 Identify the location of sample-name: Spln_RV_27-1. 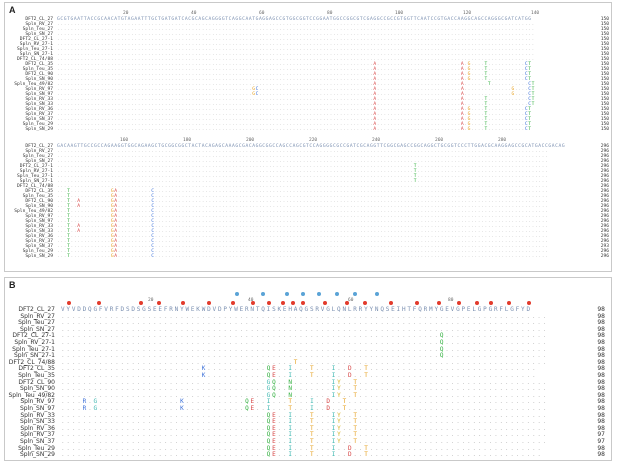
(36, 44).